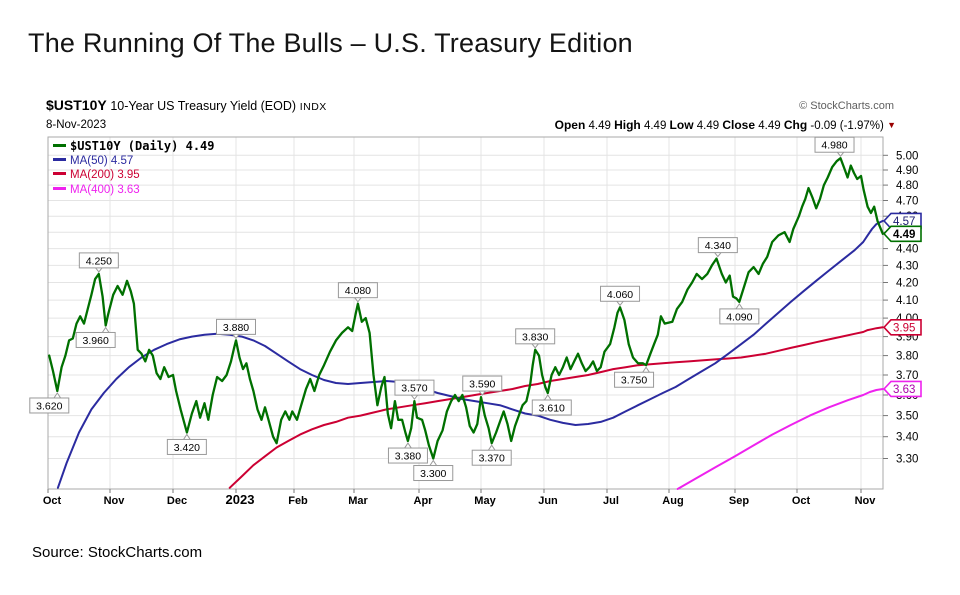 The height and width of the screenshot is (595, 960). I want to click on annotation-label: 3.610, so click(552, 409).